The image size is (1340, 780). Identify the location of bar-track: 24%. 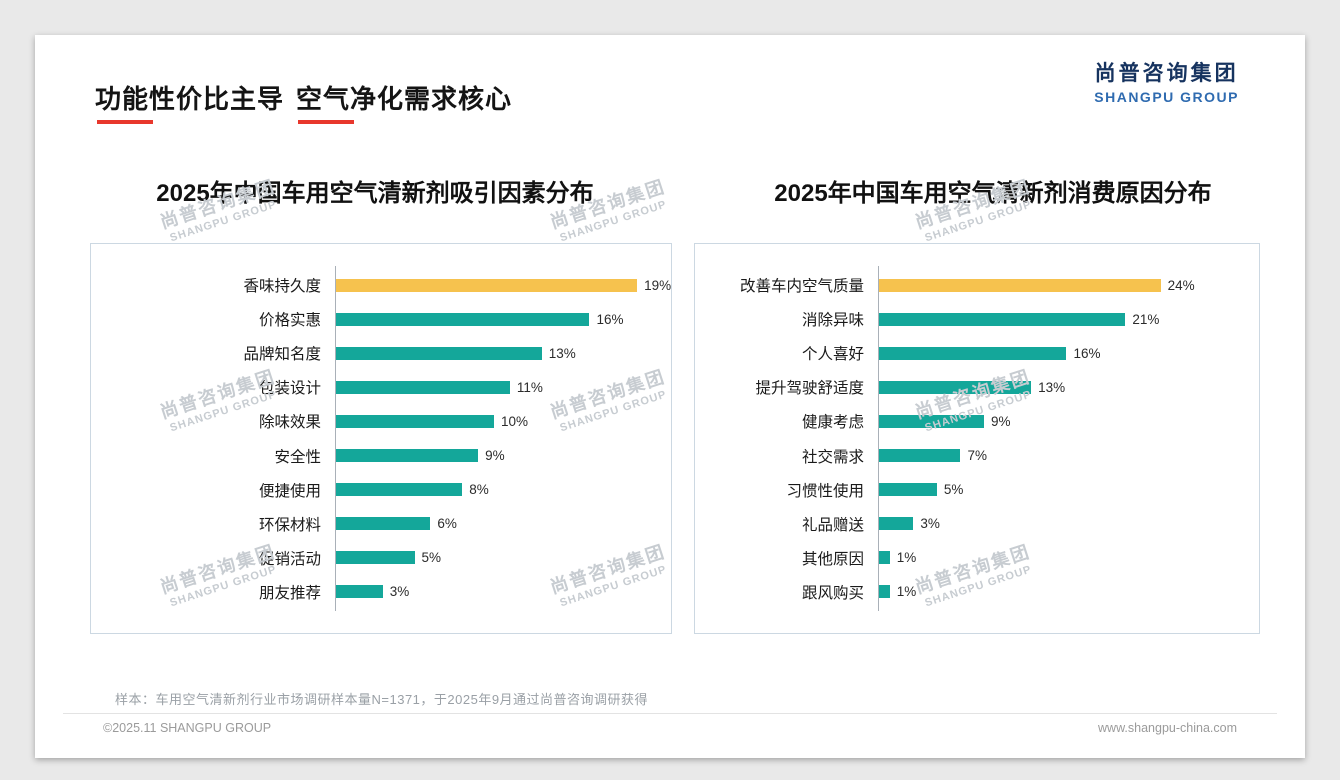
(1063, 285).